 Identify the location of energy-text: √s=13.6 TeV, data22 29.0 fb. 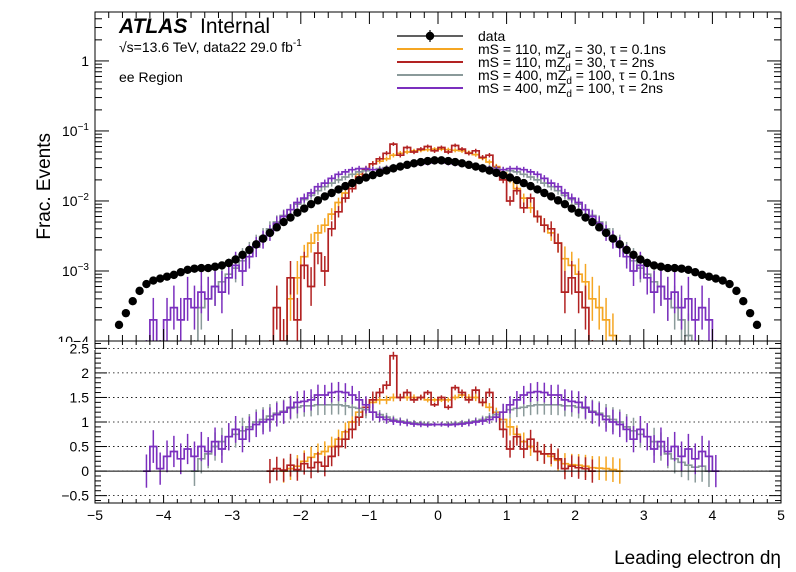
(206, 47).